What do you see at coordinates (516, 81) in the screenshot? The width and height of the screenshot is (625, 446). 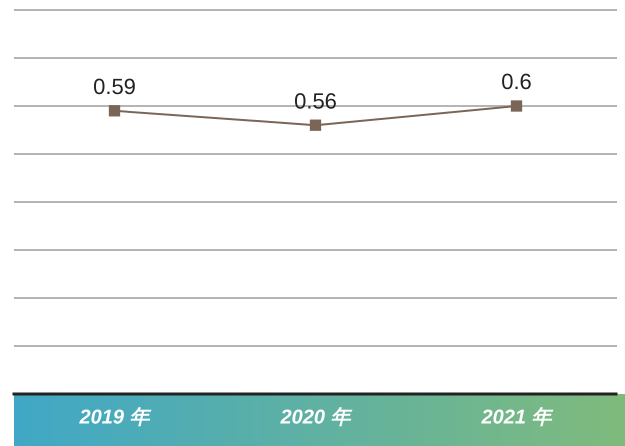 I see `data-label: 0.6` at bounding box center [516, 81].